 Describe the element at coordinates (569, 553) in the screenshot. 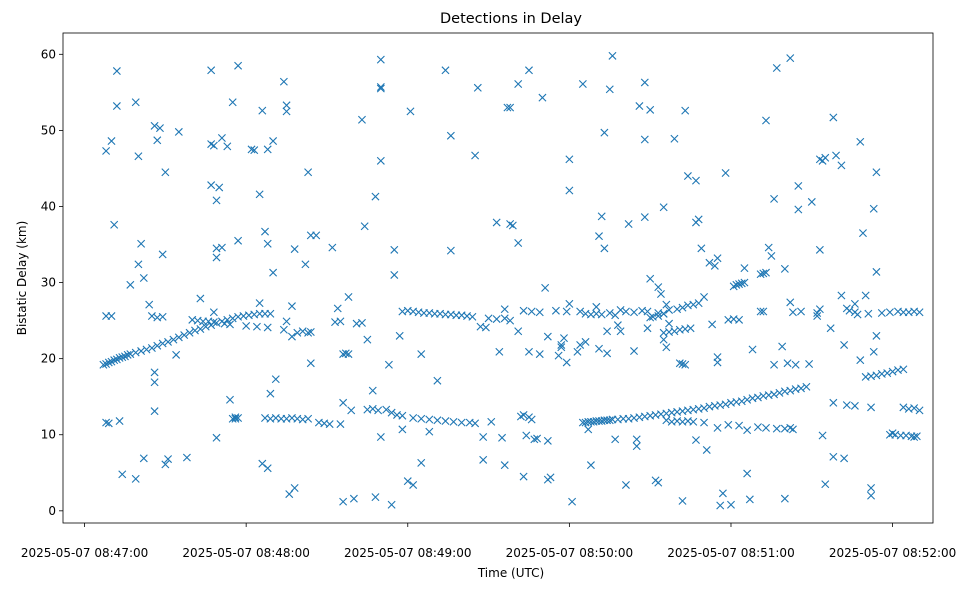

I see `x-tick-label: 2025-05-07 08:50:00` at that location.